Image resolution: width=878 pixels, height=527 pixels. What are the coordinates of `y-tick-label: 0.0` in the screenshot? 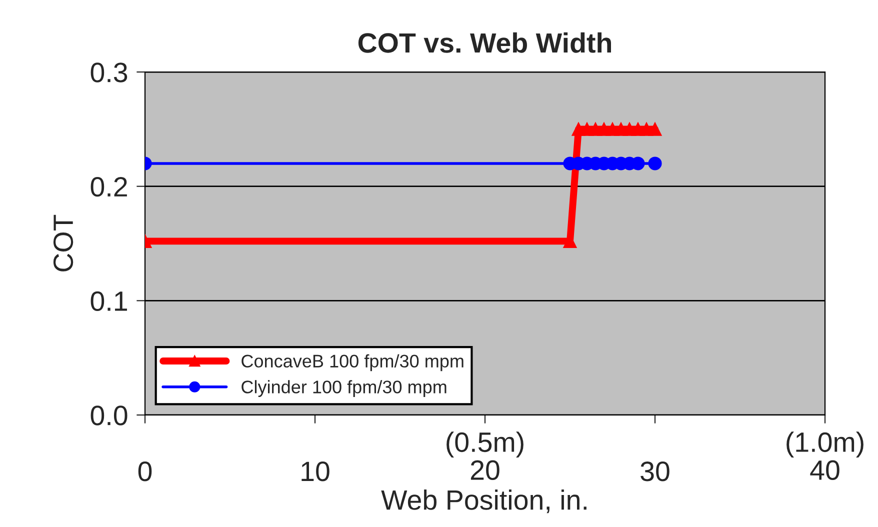 It's located at (109, 416).